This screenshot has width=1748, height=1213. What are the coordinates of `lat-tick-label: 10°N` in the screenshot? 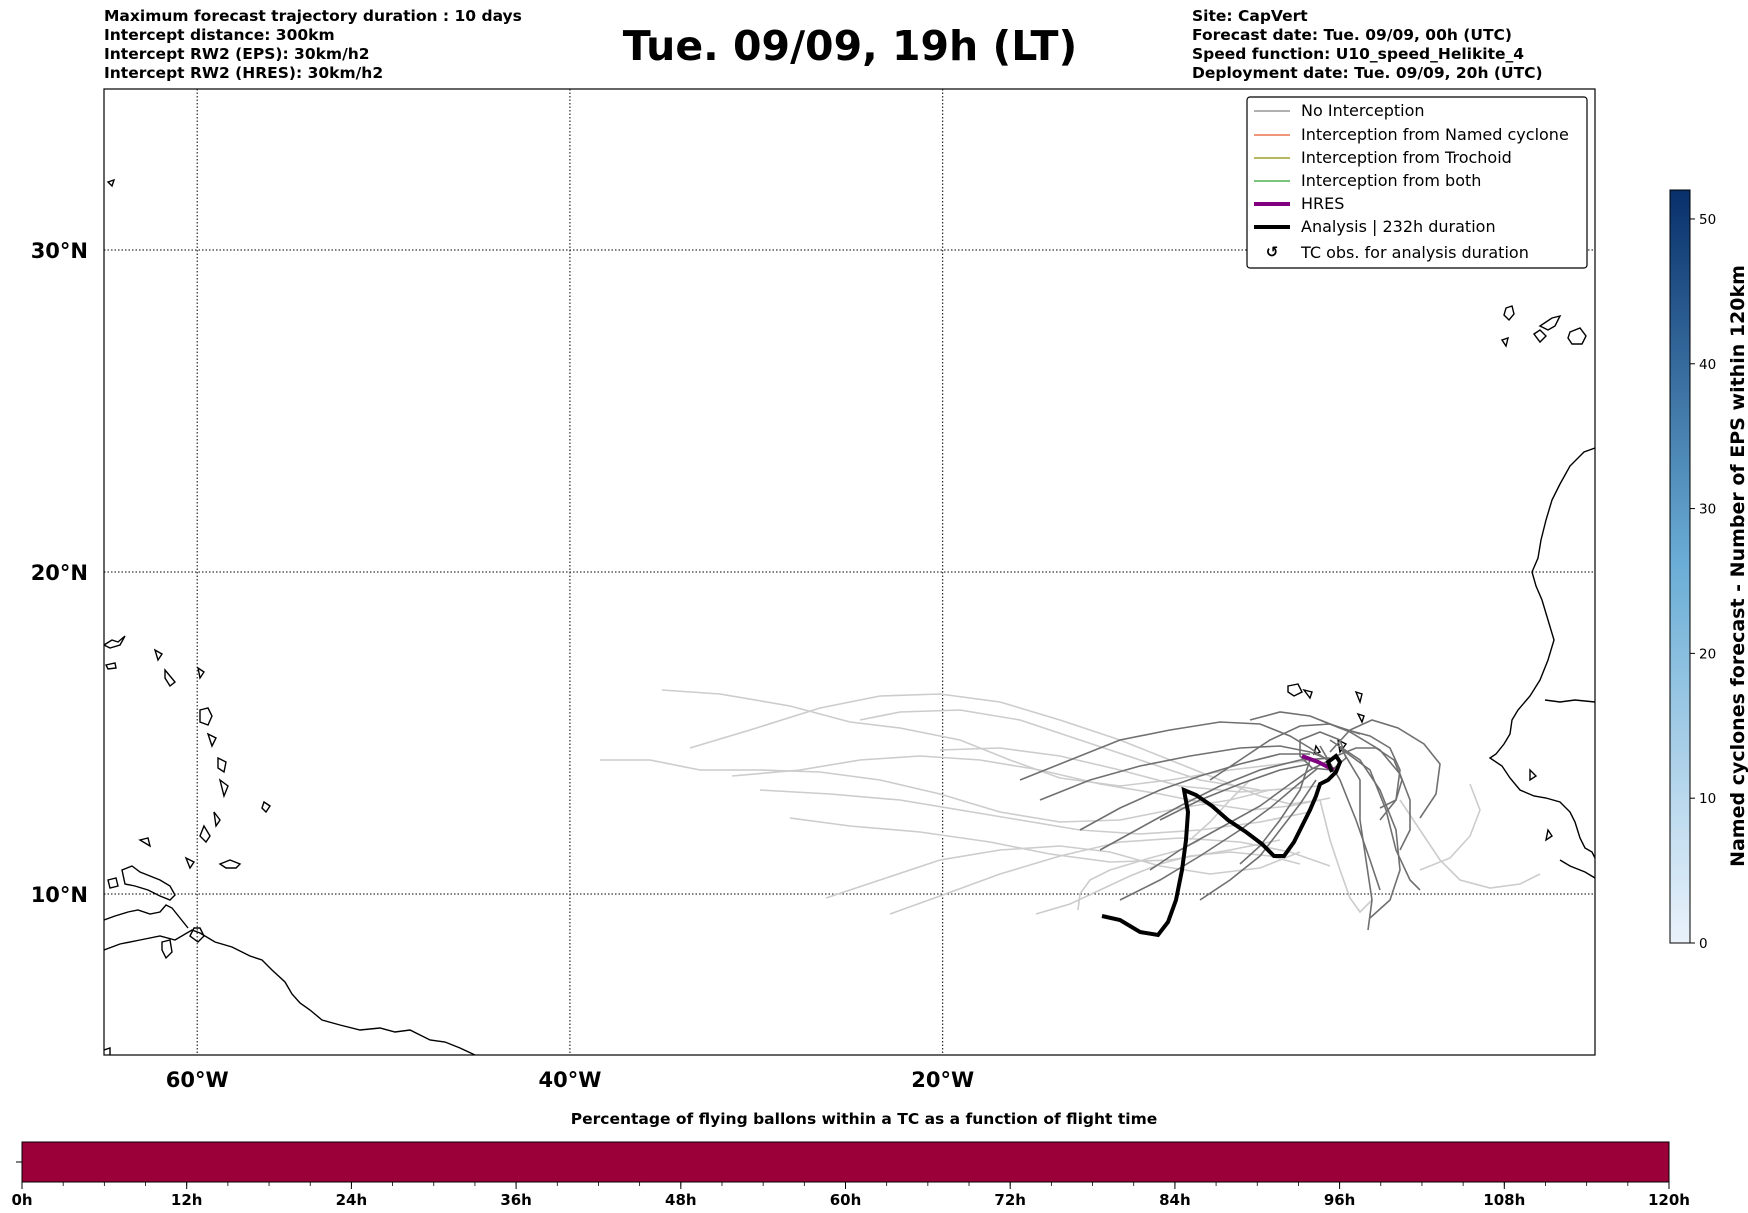 It's located at (59, 895).